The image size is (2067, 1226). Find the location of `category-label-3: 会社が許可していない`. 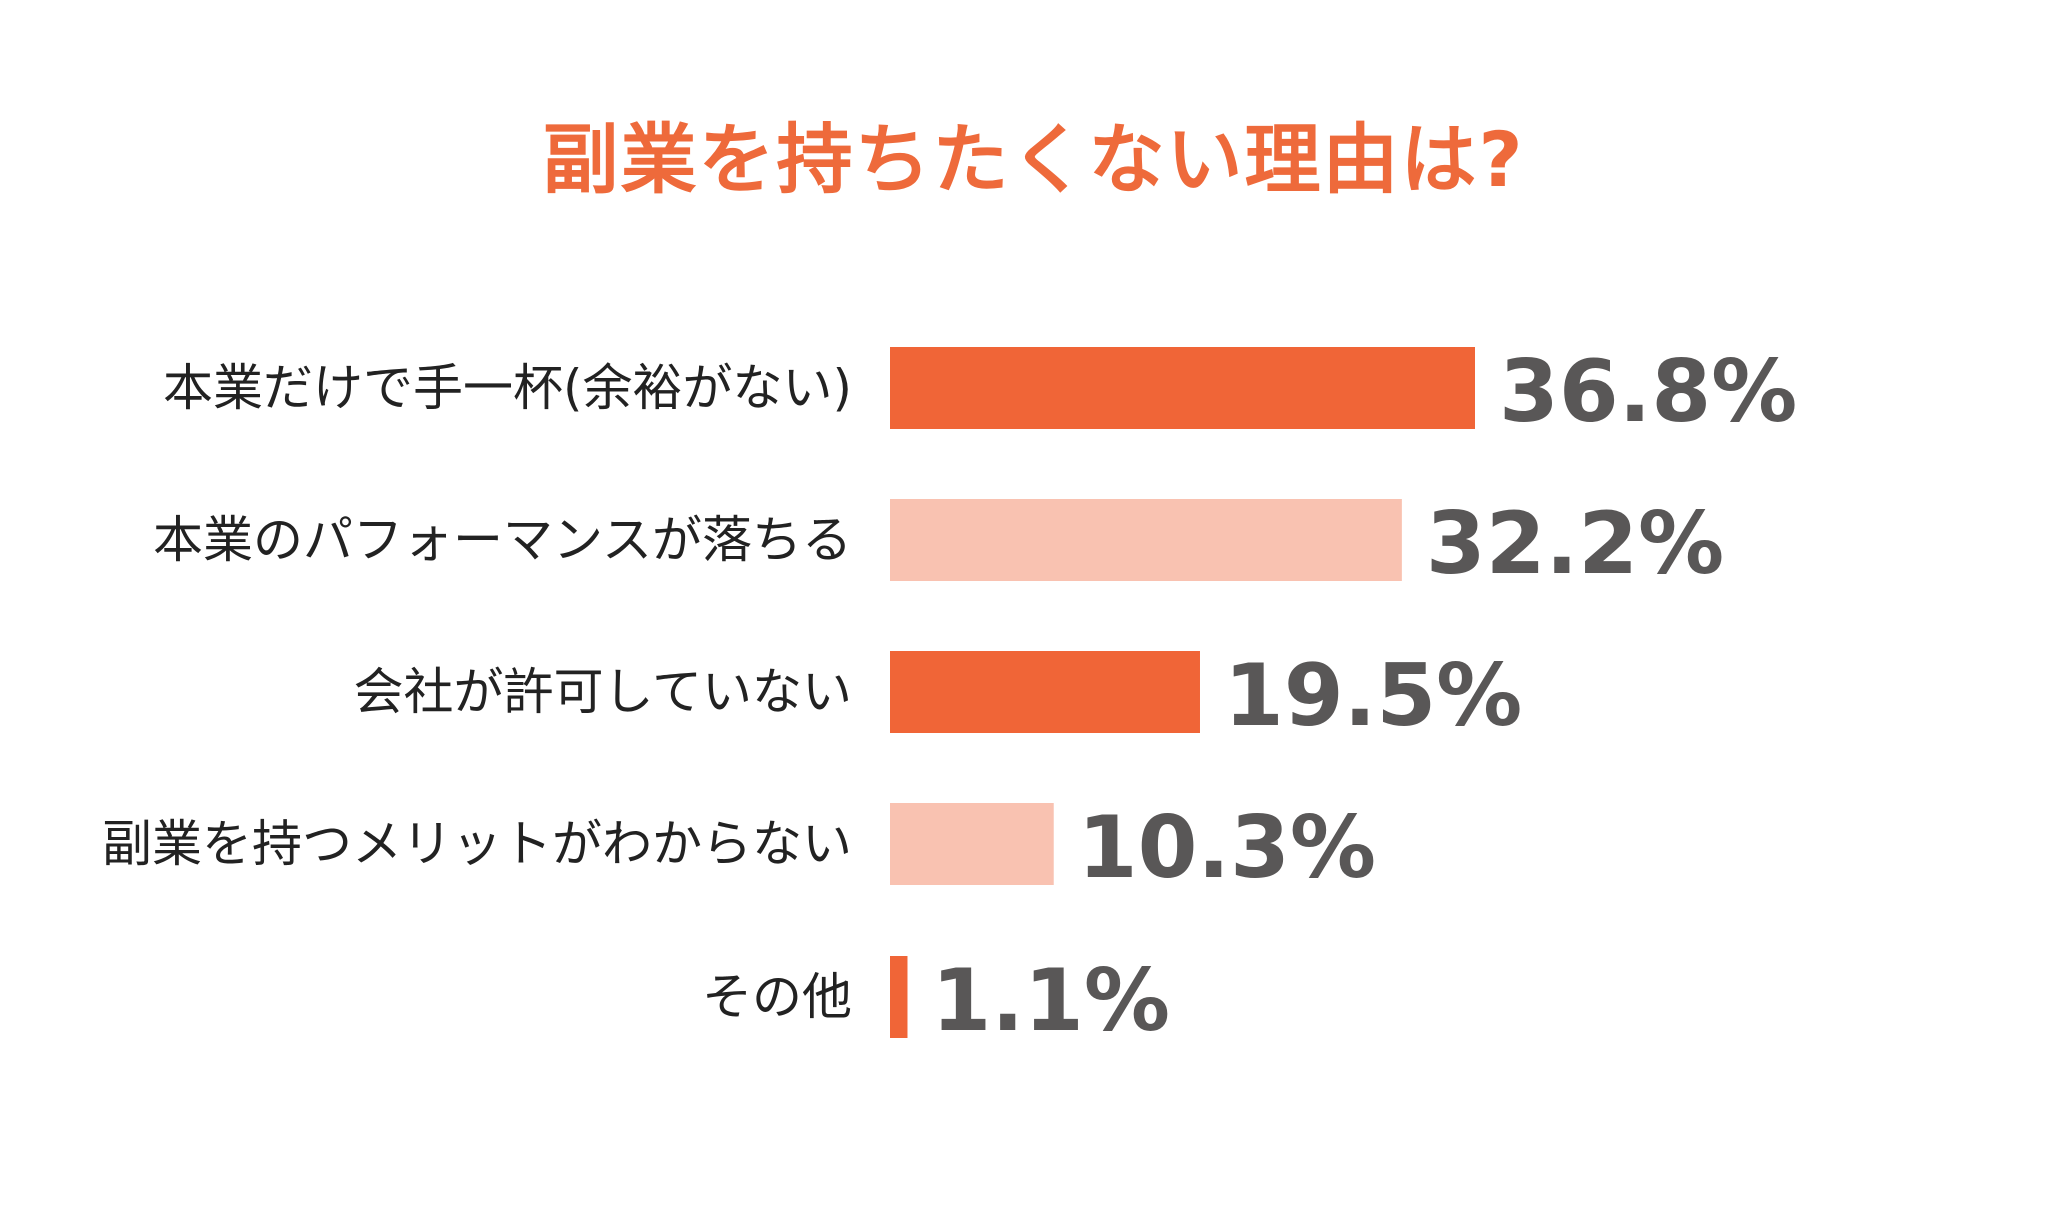

category-label-3: 会社が許可していない is located at coordinates (603, 692).